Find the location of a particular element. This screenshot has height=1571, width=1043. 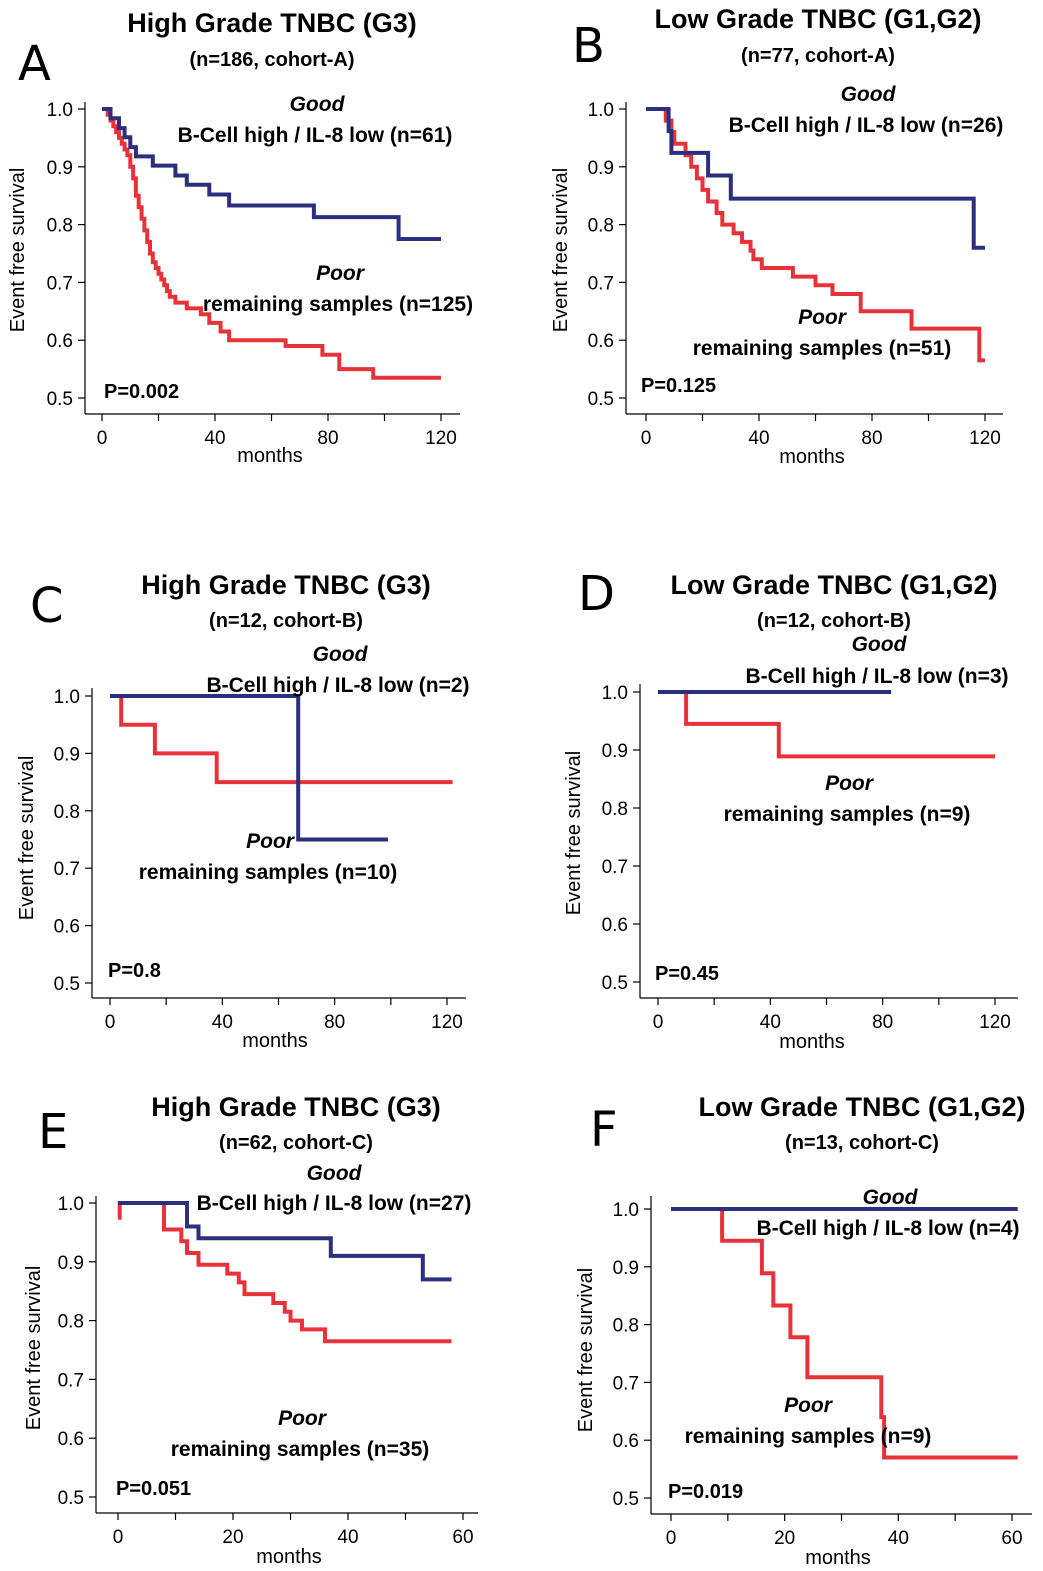

poor-series-name: remaining samples (n=9) is located at coordinates (847, 814).